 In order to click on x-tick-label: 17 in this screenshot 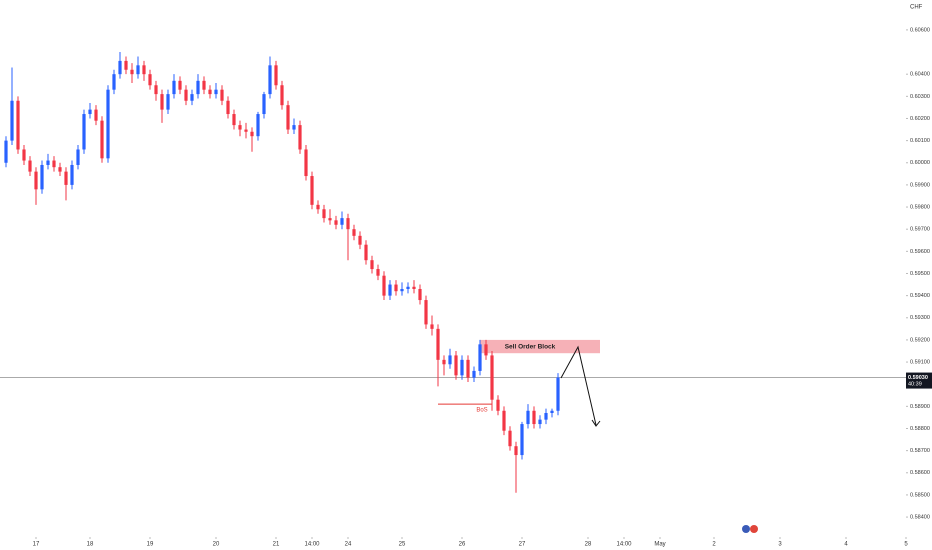, I will do `click(36, 545)`.